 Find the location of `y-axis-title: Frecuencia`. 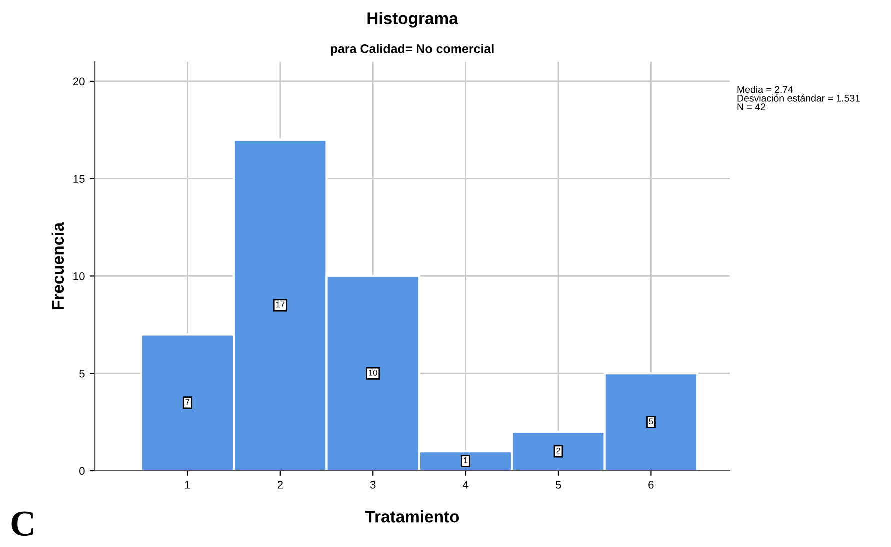

y-axis-title: Frecuencia is located at coordinates (58, 266).